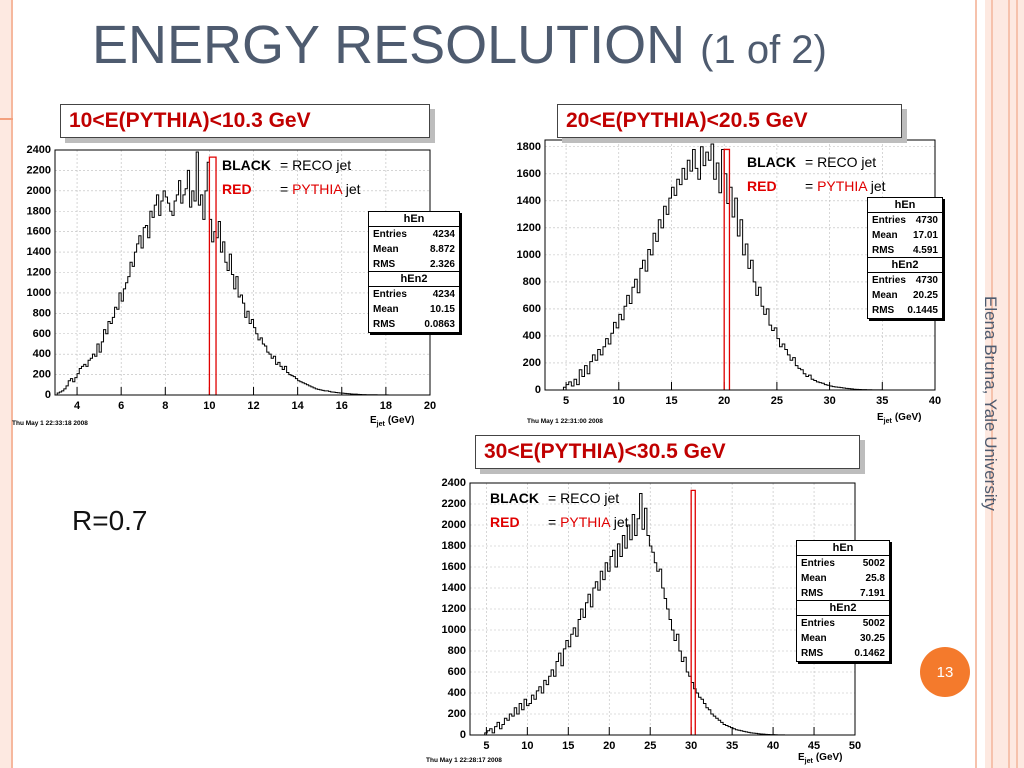  What do you see at coordinates (110, 520) in the screenshot?
I see `cone-radius-text: R=0.7` at bounding box center [110, 520].